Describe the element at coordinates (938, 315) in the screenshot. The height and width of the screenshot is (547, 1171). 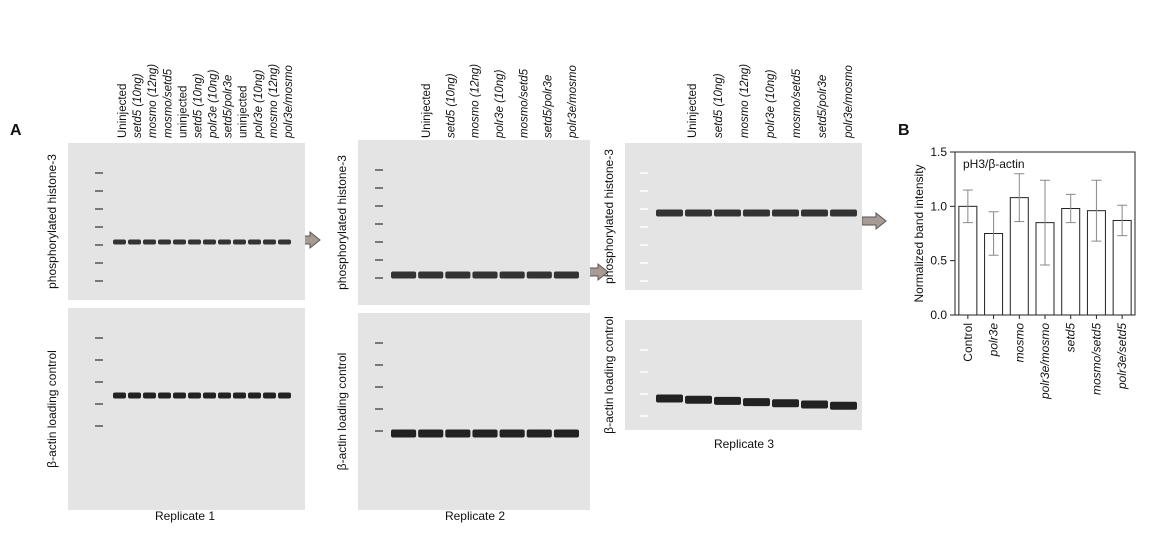
I see `y-tick-label: 0.0` at that location.